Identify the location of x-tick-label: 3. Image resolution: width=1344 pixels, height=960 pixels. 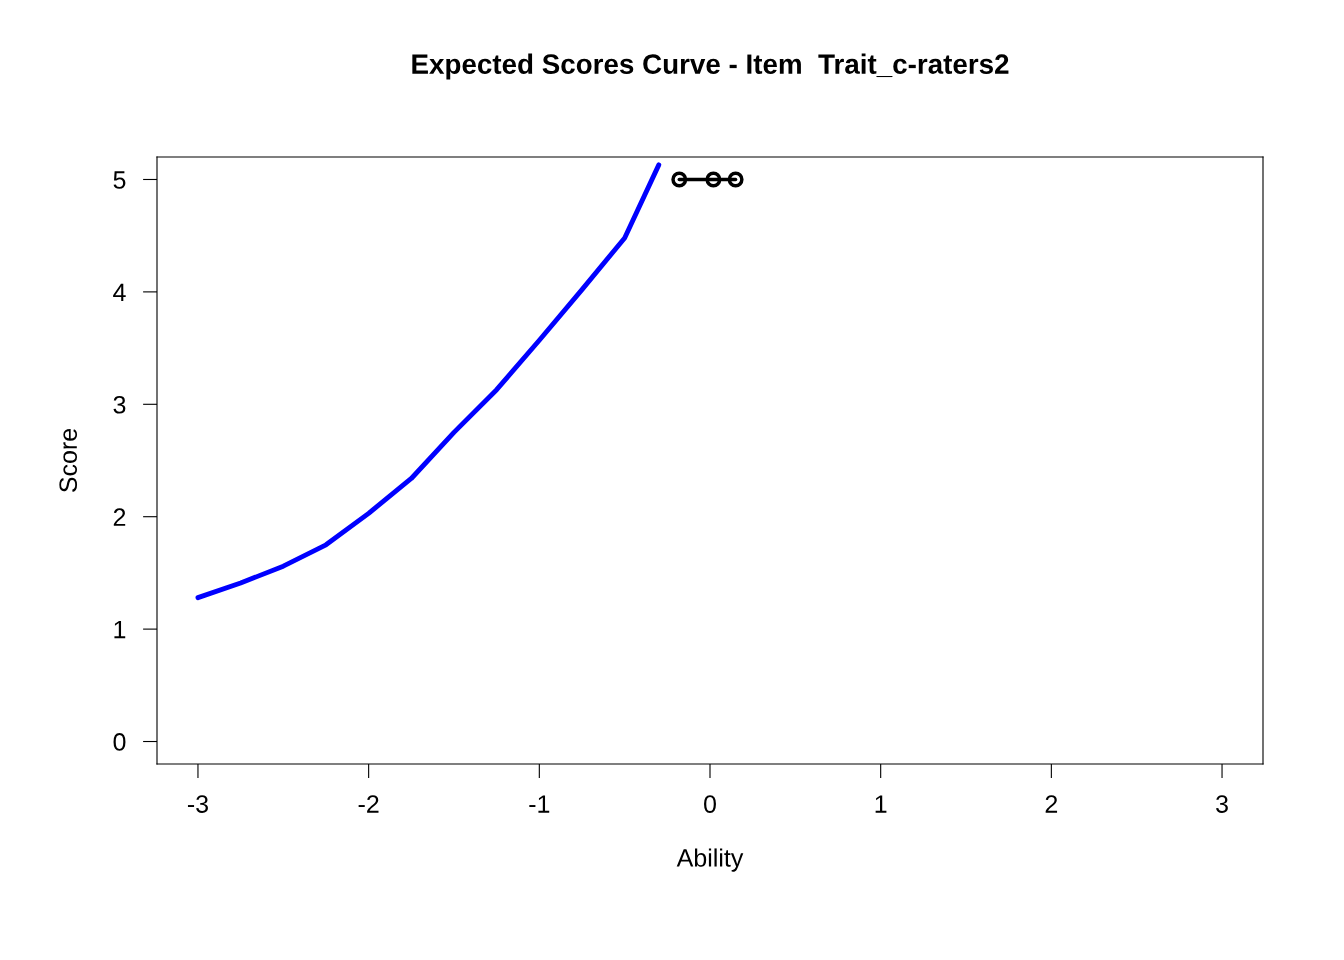
(1222, 804).